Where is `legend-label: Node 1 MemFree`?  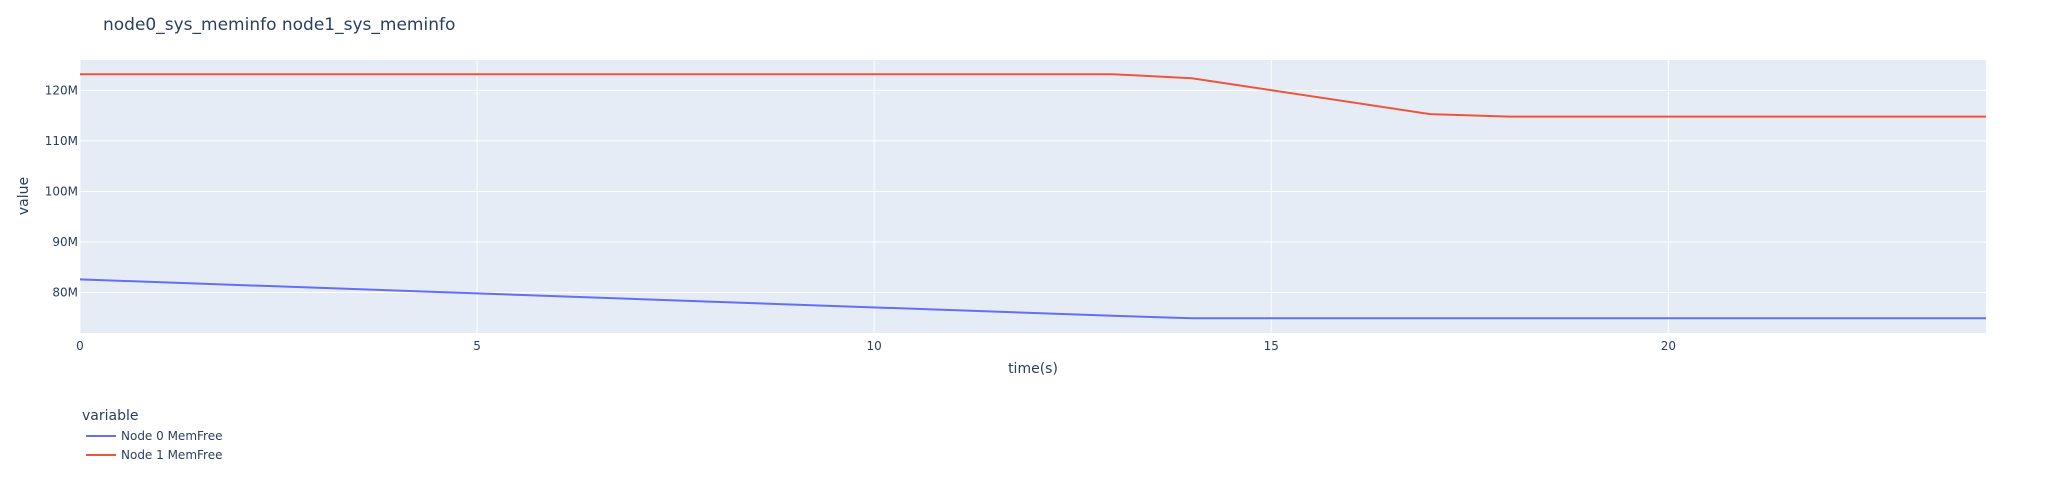 legend-label: Node 1 MemFree is located at coordinates (171, 455).